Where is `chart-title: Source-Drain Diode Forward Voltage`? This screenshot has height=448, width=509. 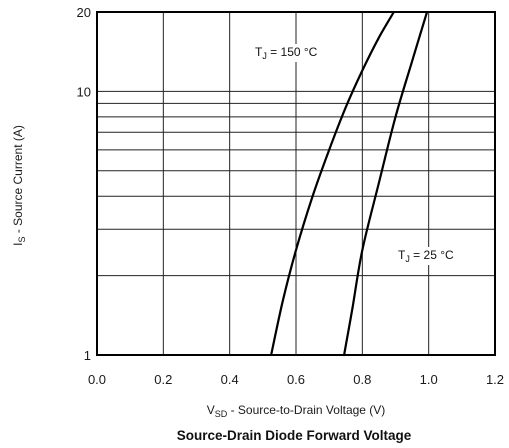 chart-title: Source-Drain Diode Forward Voltage is located at coordinates (294, 435).